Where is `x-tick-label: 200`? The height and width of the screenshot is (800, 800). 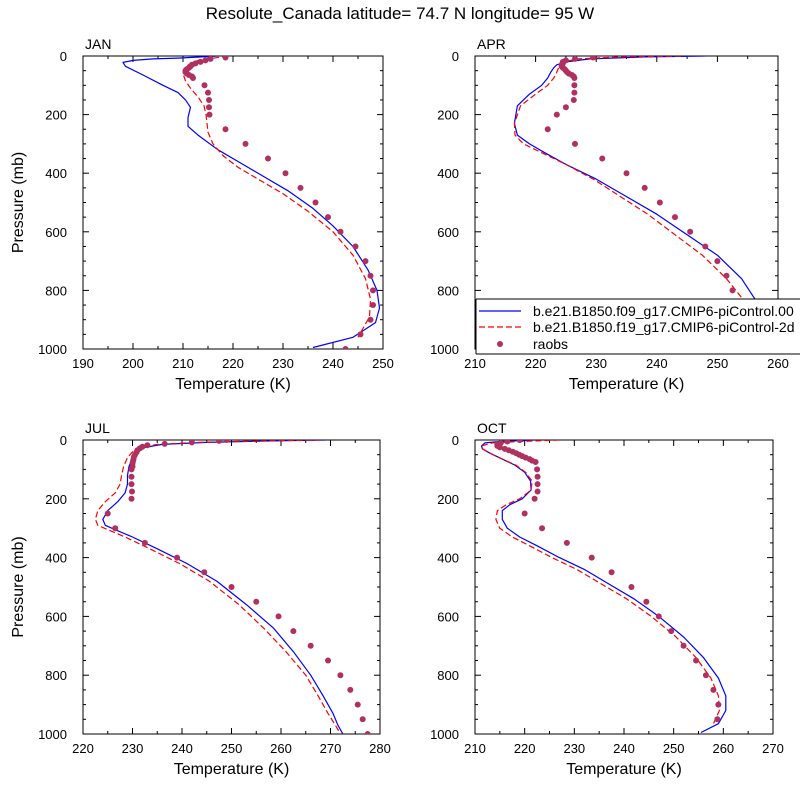
x-tick-label: 200 is located at coordinates (133, 363).